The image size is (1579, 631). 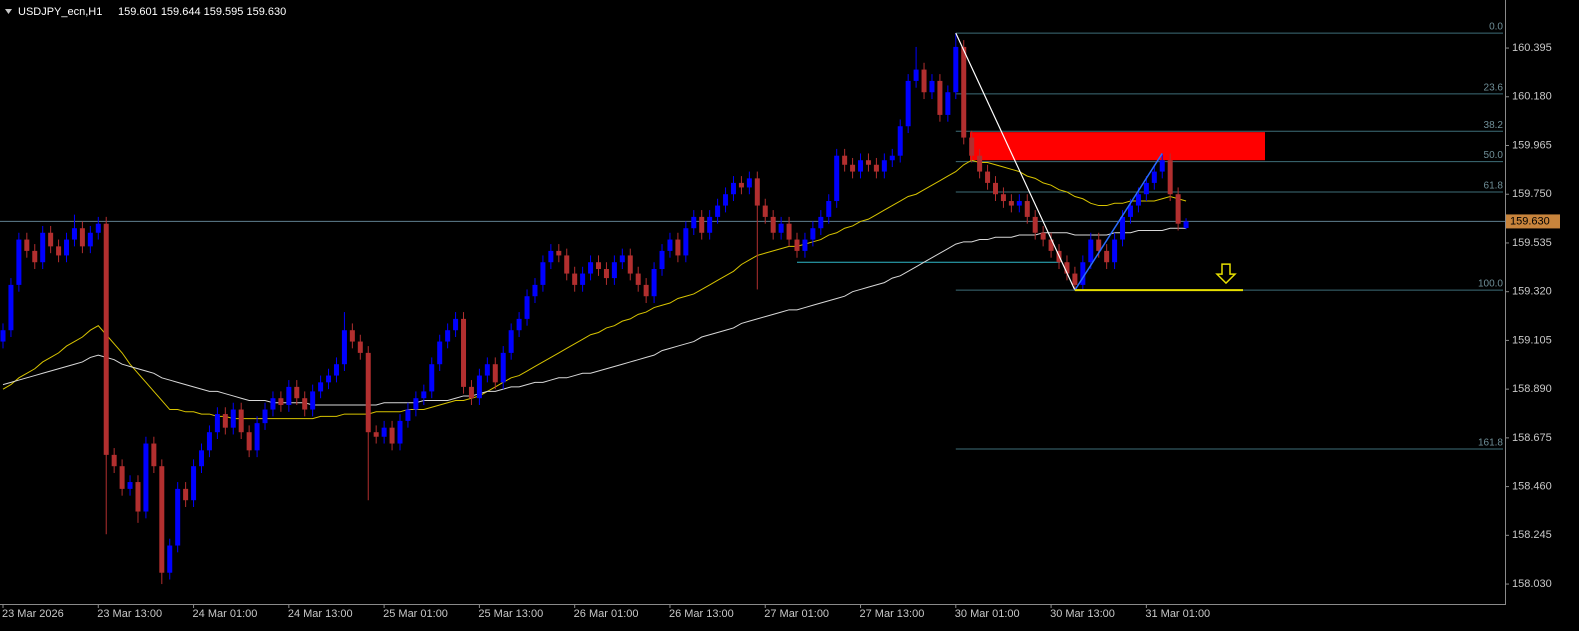 I want to click on x-tick-label: 26 Mar 01:00, so click(x=606, y=614).